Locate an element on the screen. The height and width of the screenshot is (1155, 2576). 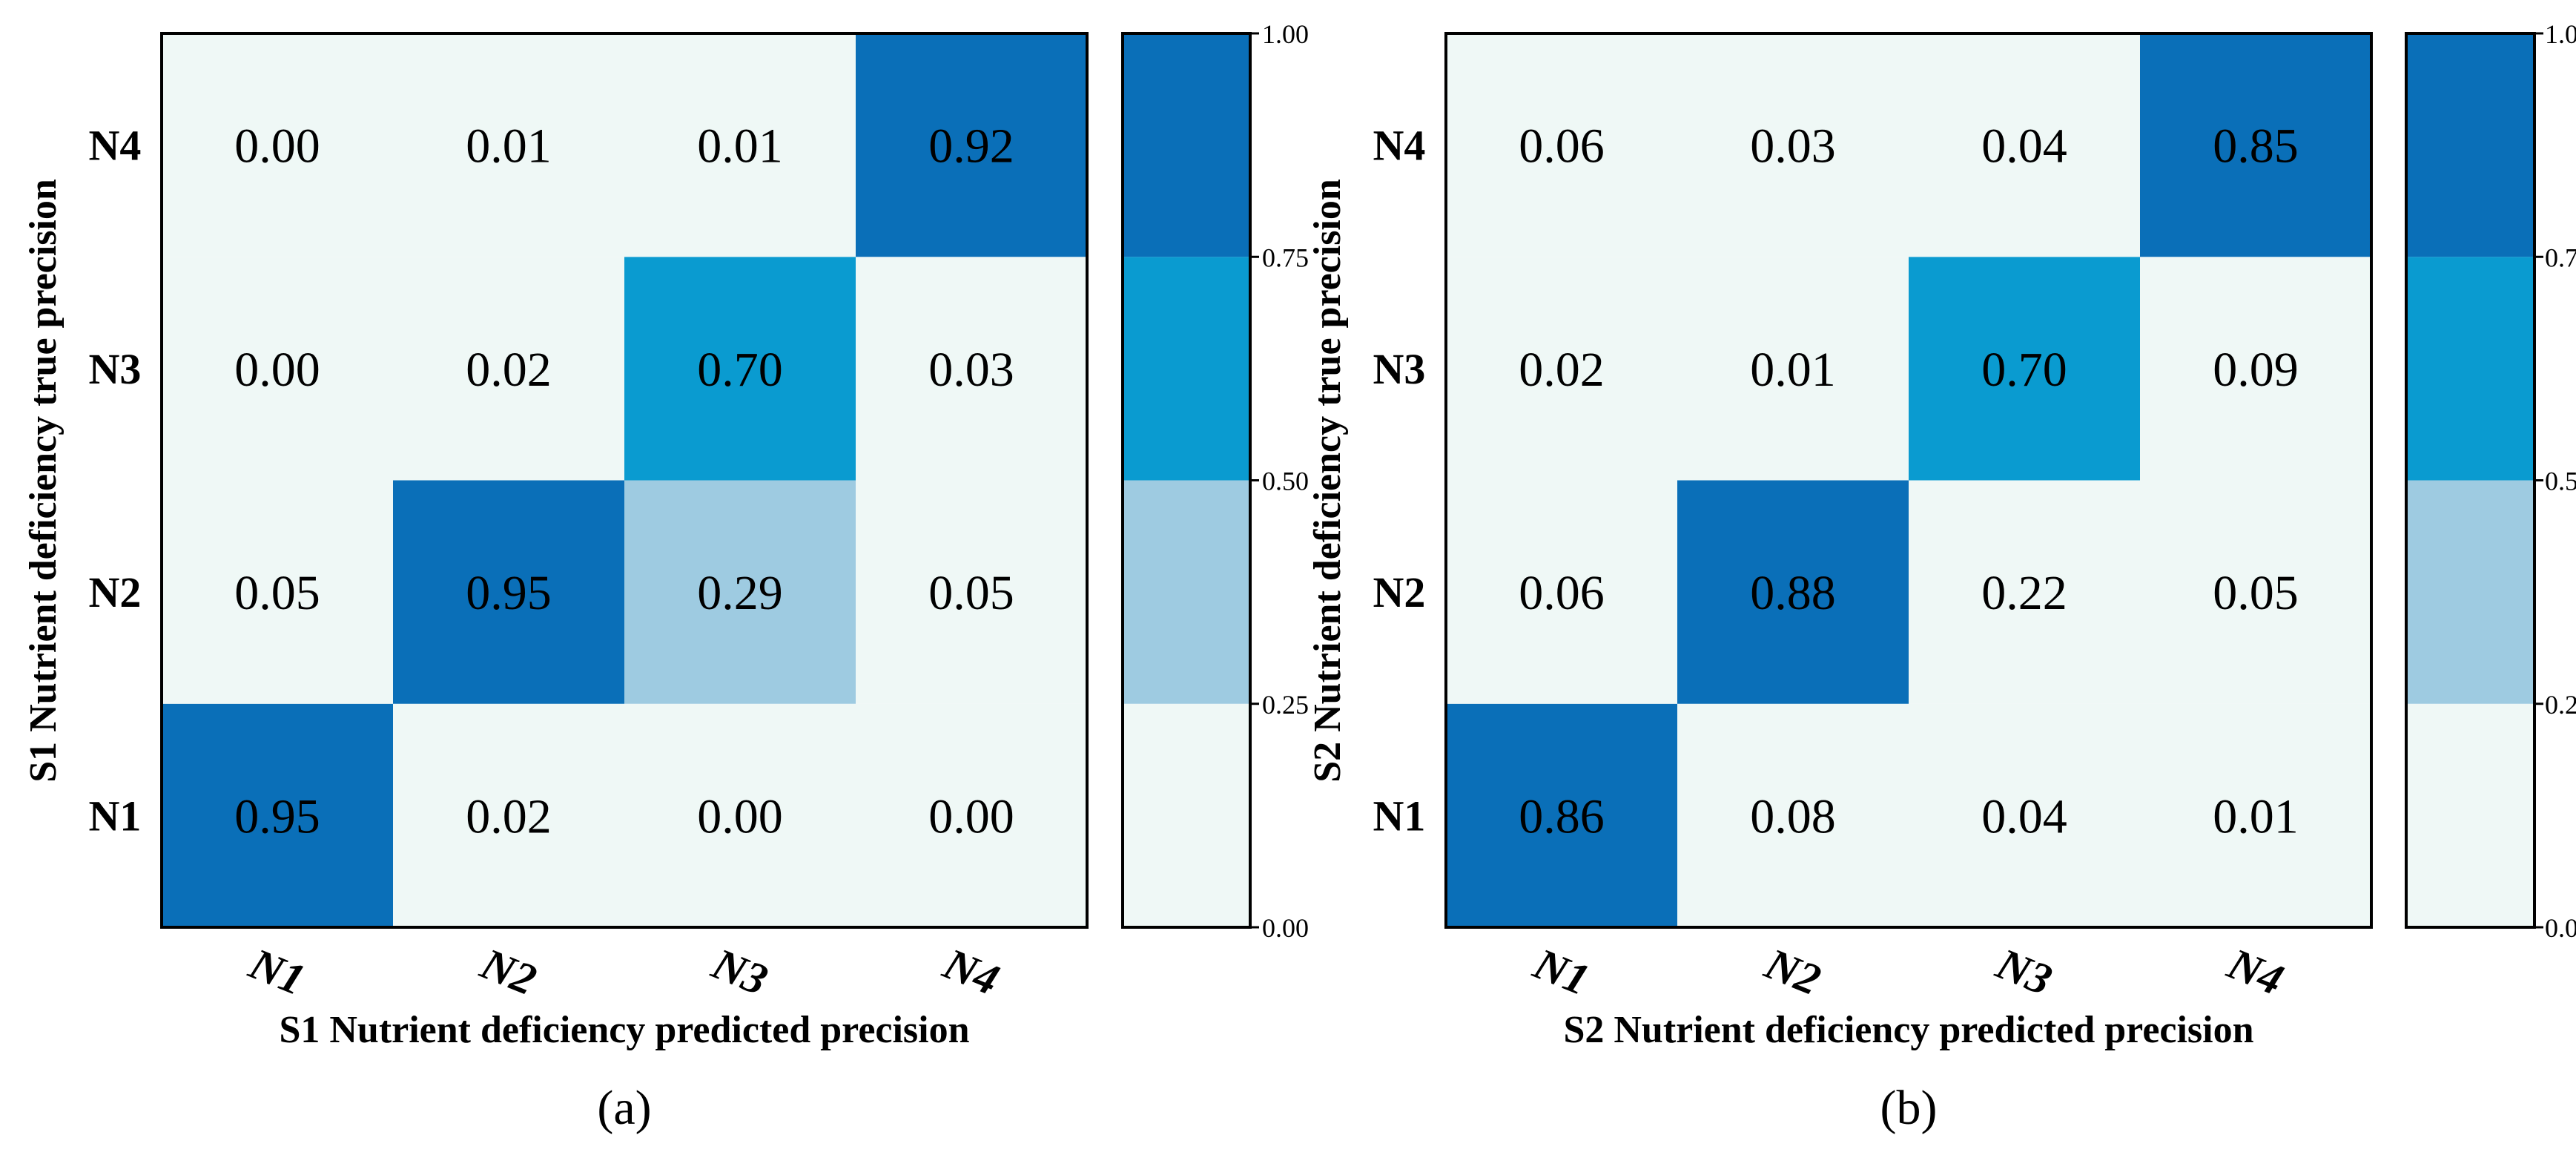
cell-value: 0.22 is located at coordinates (2024, 593).